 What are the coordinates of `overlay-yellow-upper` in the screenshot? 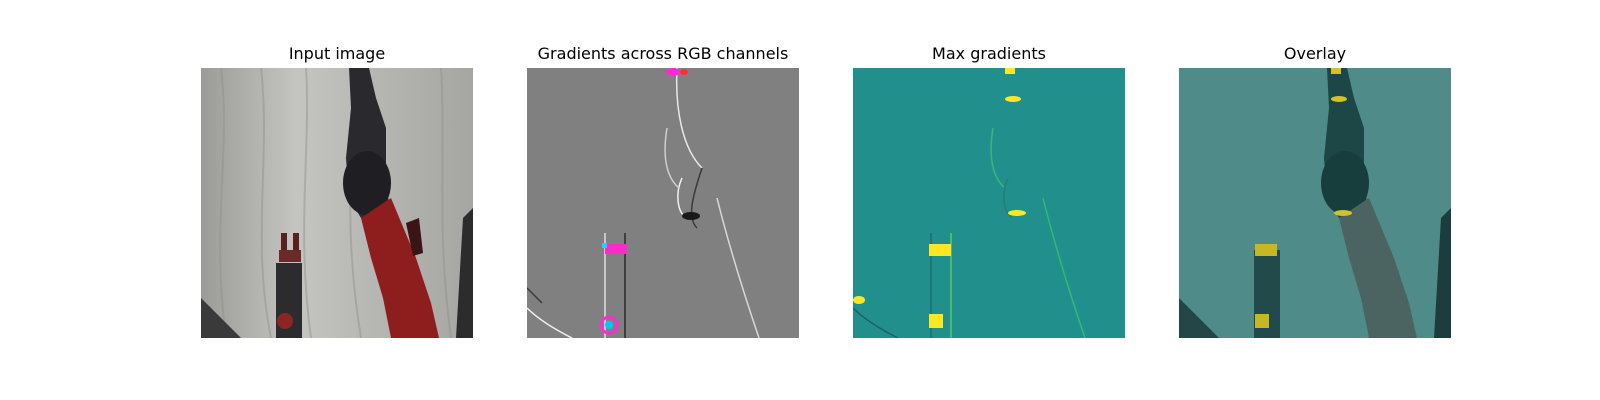 It's located at (1339, 99).